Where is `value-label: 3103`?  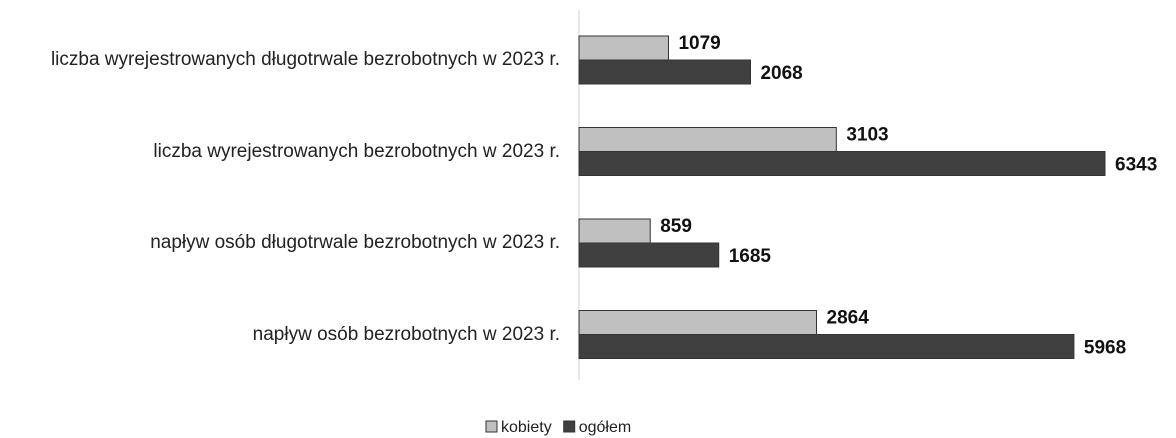 value-label: 3103 is located at coordinates (867, 135).